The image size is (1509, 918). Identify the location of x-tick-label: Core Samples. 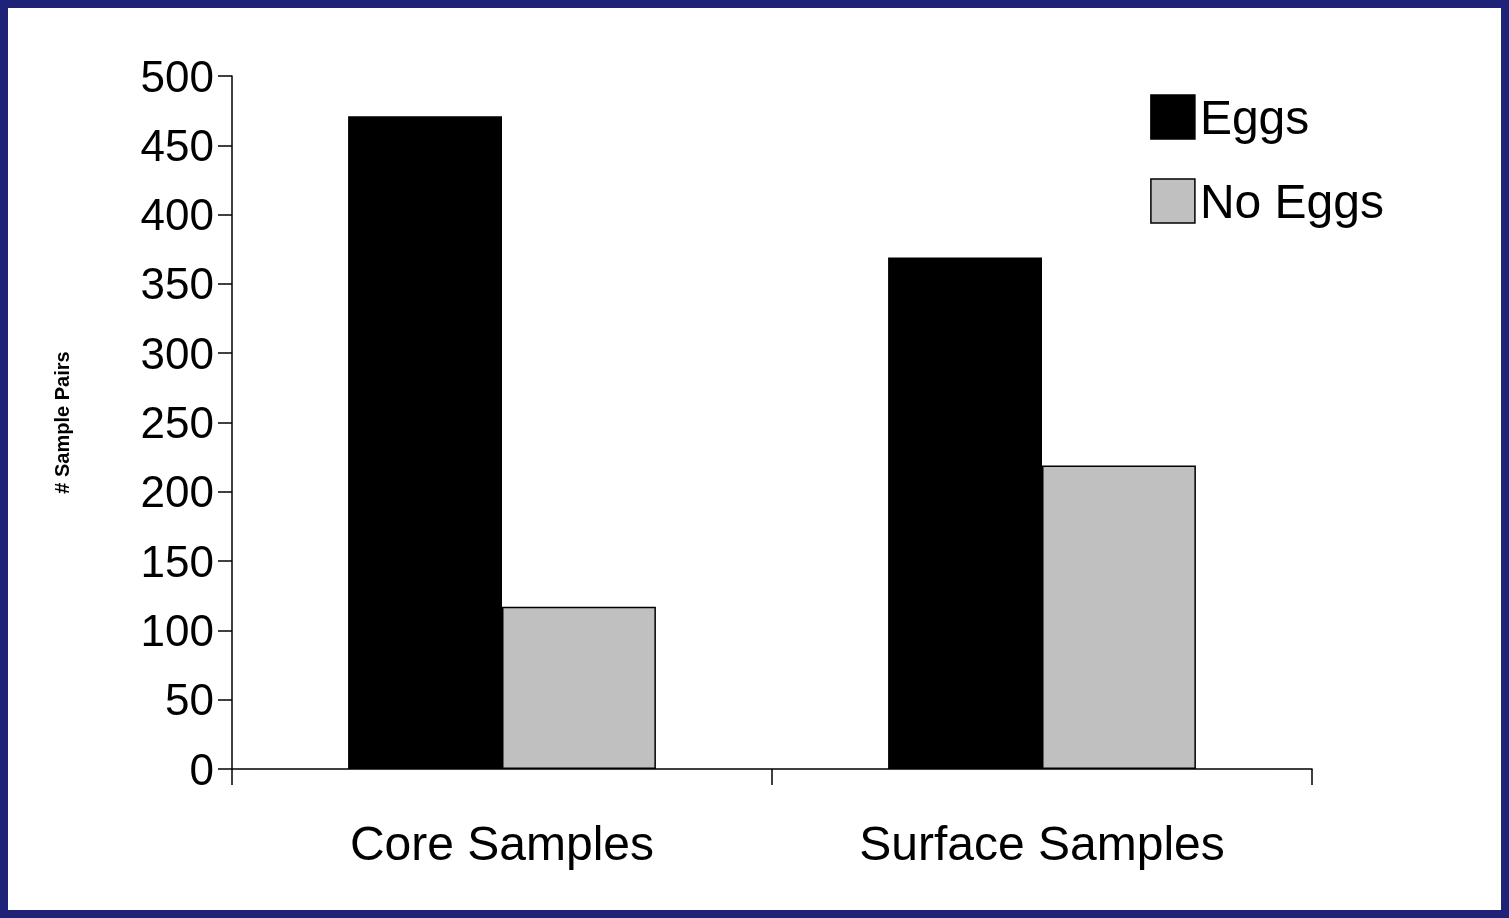
(502, 843).